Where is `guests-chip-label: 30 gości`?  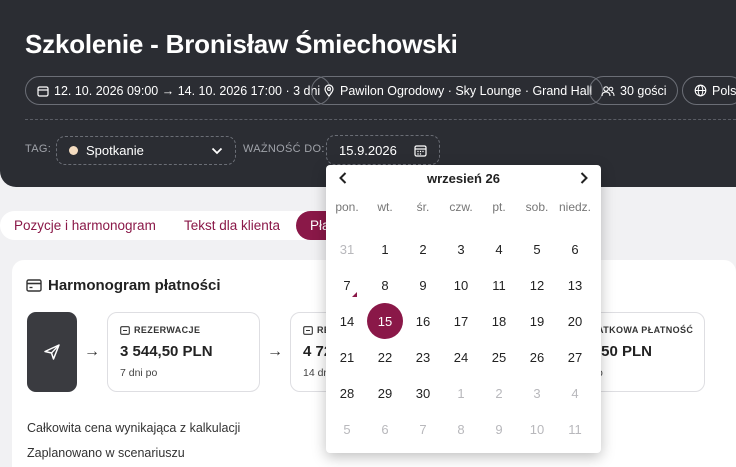
guests-chip-label: 30 gości is located at coordinates (643, 90).